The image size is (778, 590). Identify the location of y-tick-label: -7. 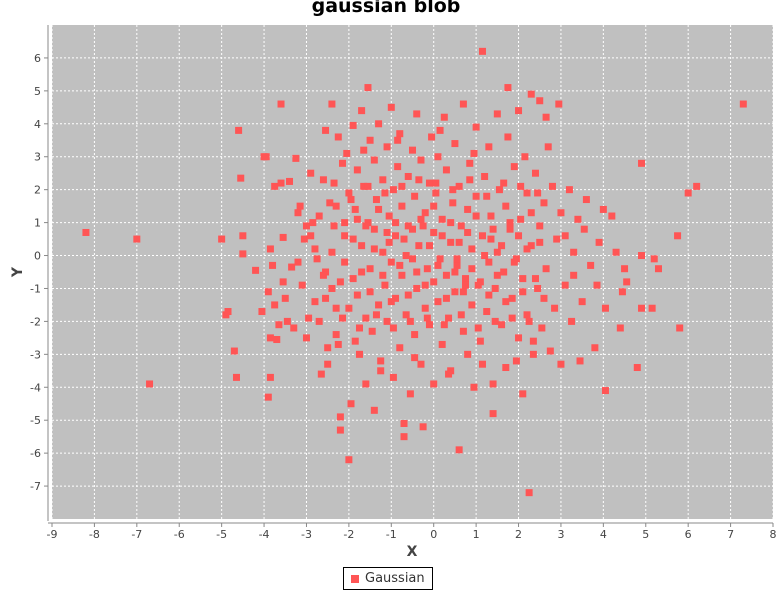
(35, 486).